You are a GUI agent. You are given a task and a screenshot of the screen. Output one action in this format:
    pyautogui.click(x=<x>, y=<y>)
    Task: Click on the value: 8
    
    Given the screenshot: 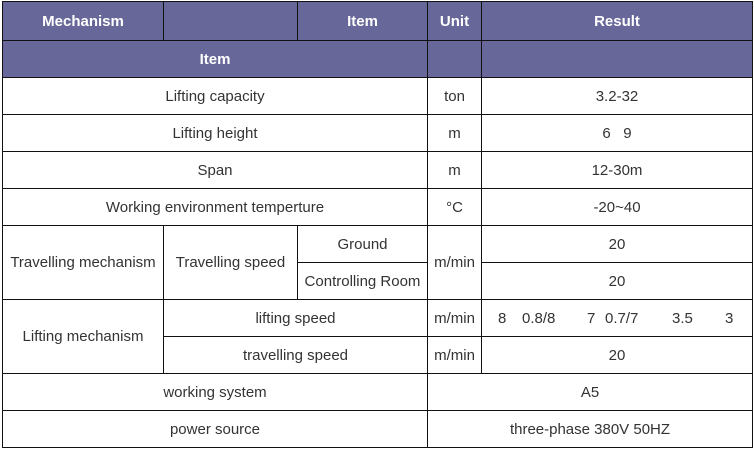 What is the action you would take?
    pyautogui.click(x=502, y=318)
    